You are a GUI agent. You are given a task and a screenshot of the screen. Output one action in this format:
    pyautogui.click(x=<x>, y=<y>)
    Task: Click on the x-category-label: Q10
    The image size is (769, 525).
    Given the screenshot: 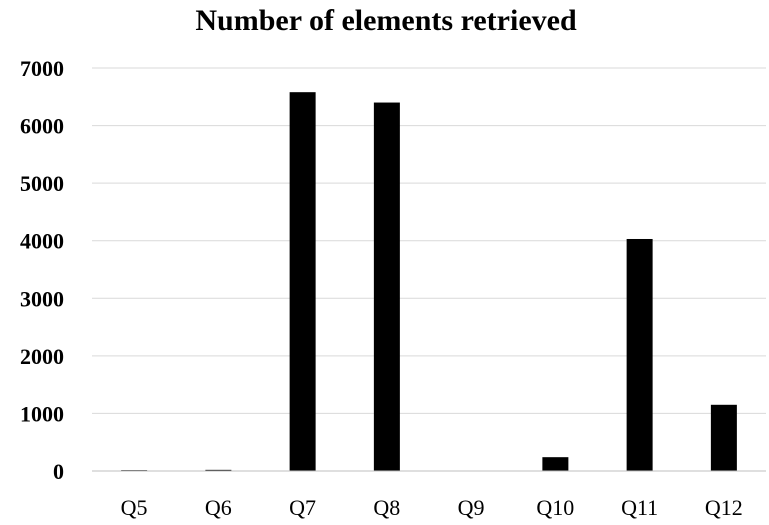 What is the action you would take?
    pyautogui.click(x=555, y=507)
    